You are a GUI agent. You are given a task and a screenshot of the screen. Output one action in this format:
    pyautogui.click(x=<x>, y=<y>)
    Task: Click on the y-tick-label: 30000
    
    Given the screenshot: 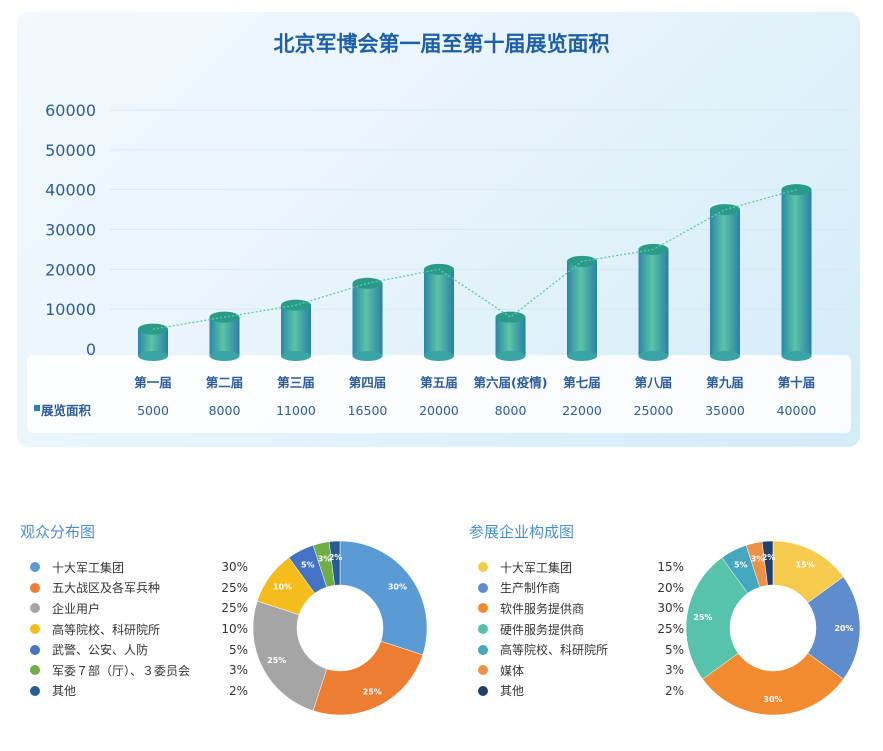 What is the action you would take?
    pyautogui.click(x=70, y=230)
    